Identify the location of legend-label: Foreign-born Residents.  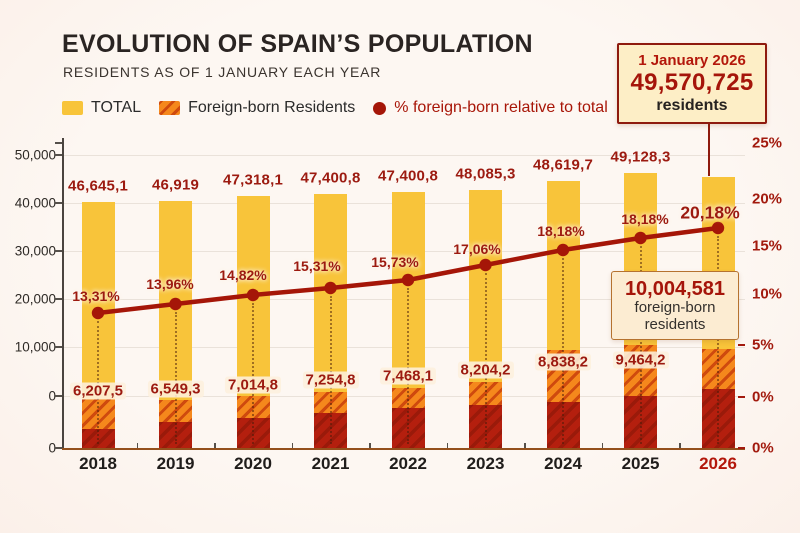
(272, 107).